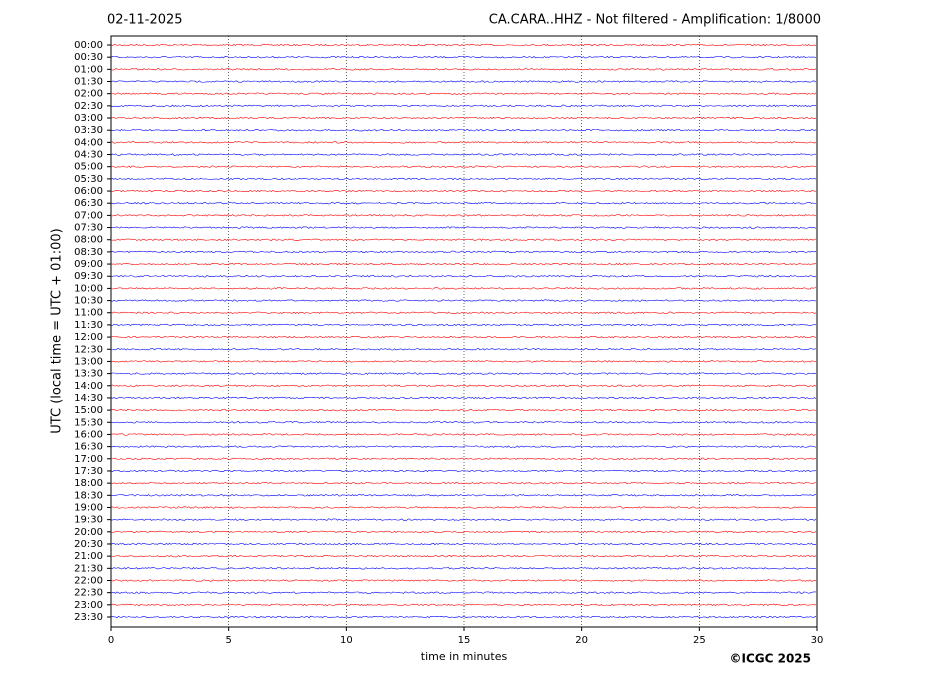 This screenshot has width=927, height=696. Describe the element at coordinates (88, 142) in the screenshot. I see `y-tick-label: 04:00` at that location.